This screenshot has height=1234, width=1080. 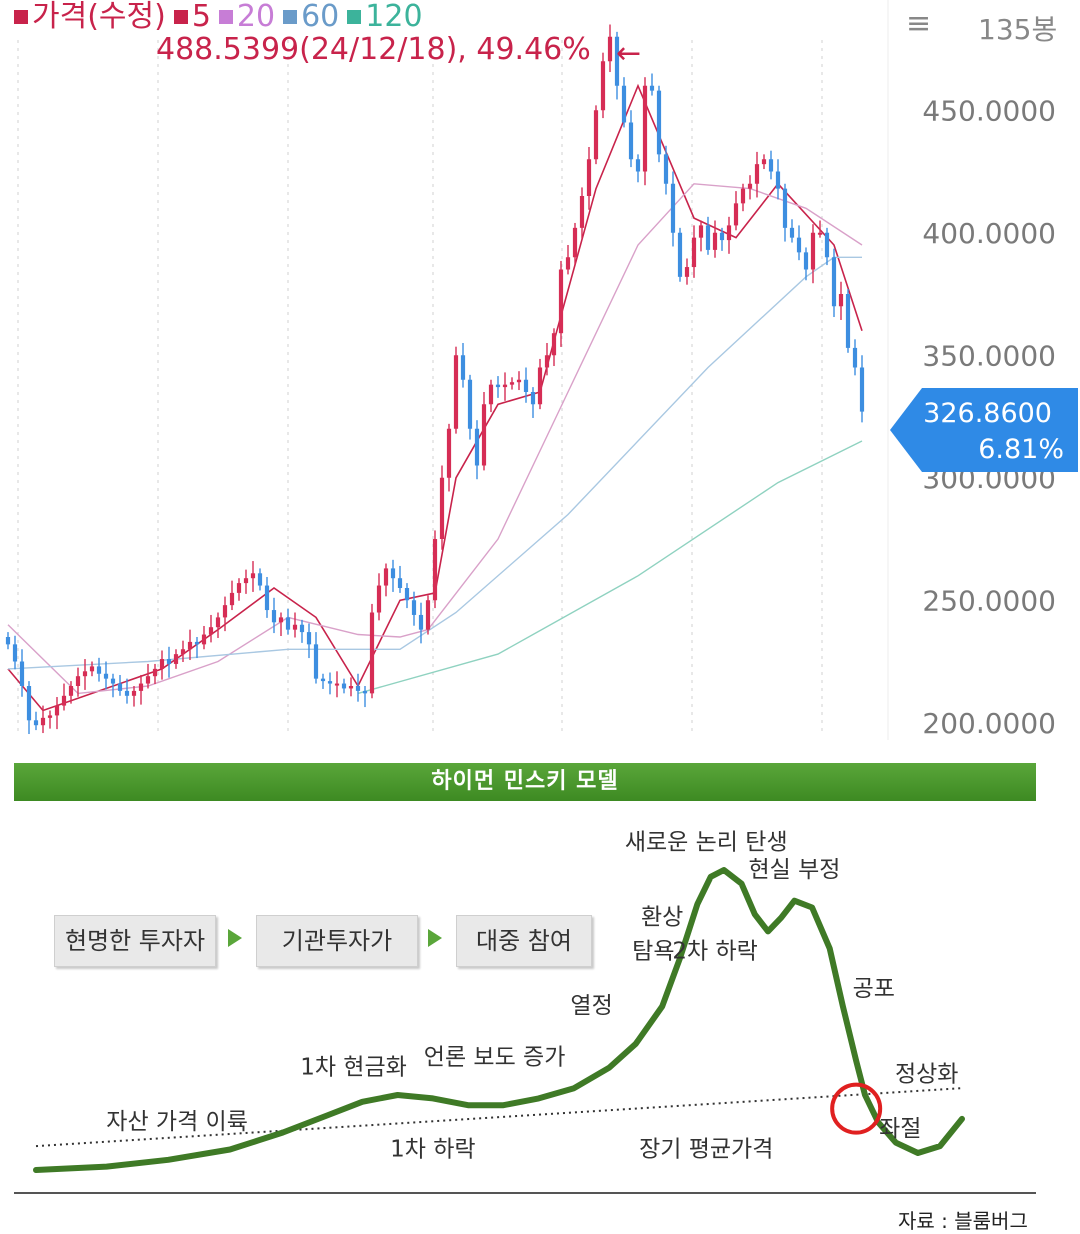 What do you see at coordinates (92, 17) in the screenshot?
I see `legend-item: 가격(수정)` at bounding box center [92, 17].